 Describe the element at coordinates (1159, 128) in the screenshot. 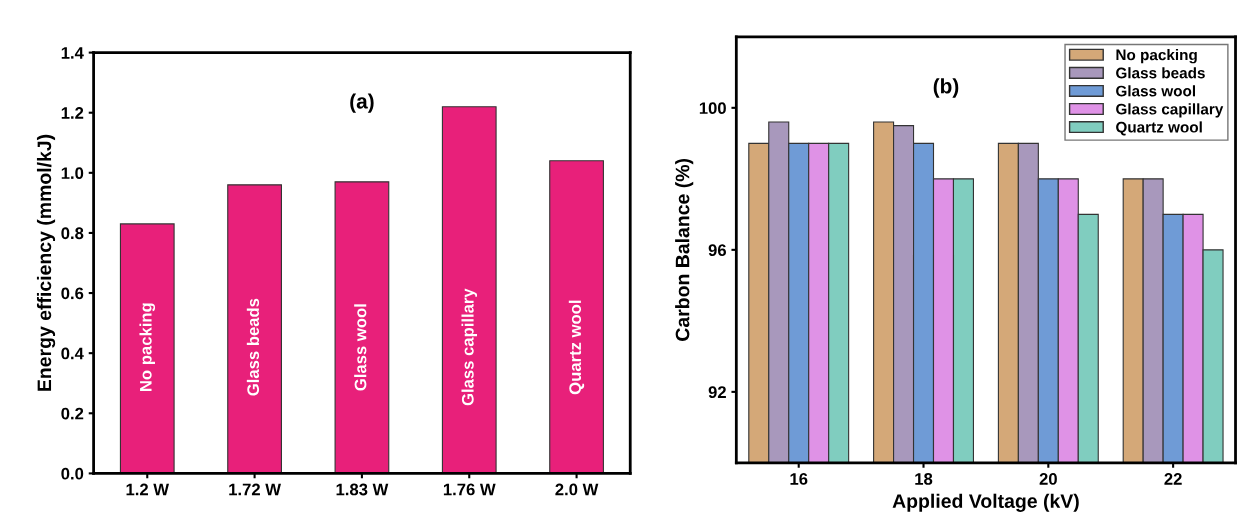

I see `legend-label: Quartz wool` at that location.